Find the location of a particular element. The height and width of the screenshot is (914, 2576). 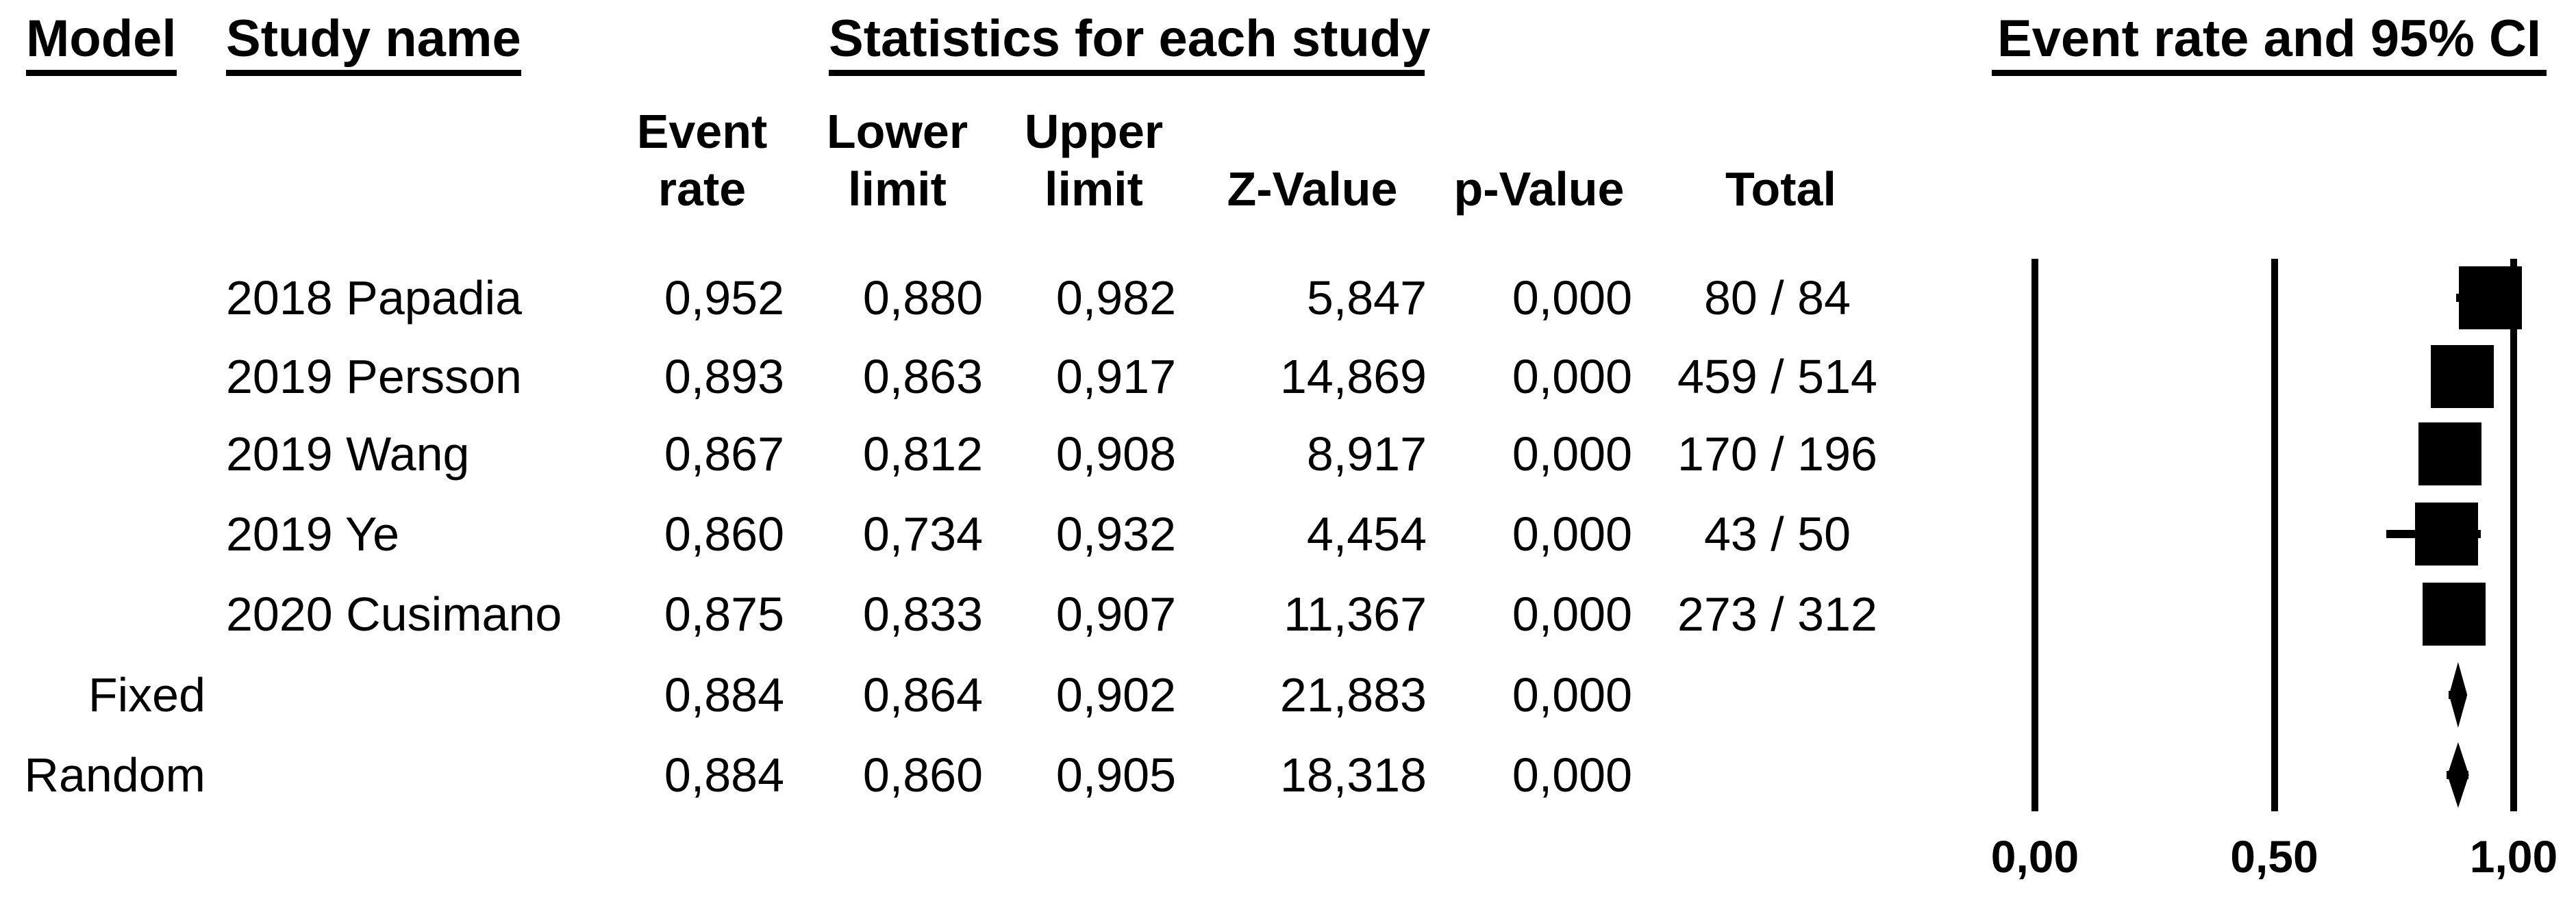

z-value-cell: 5,847 is located at coordinates (1366, 298).